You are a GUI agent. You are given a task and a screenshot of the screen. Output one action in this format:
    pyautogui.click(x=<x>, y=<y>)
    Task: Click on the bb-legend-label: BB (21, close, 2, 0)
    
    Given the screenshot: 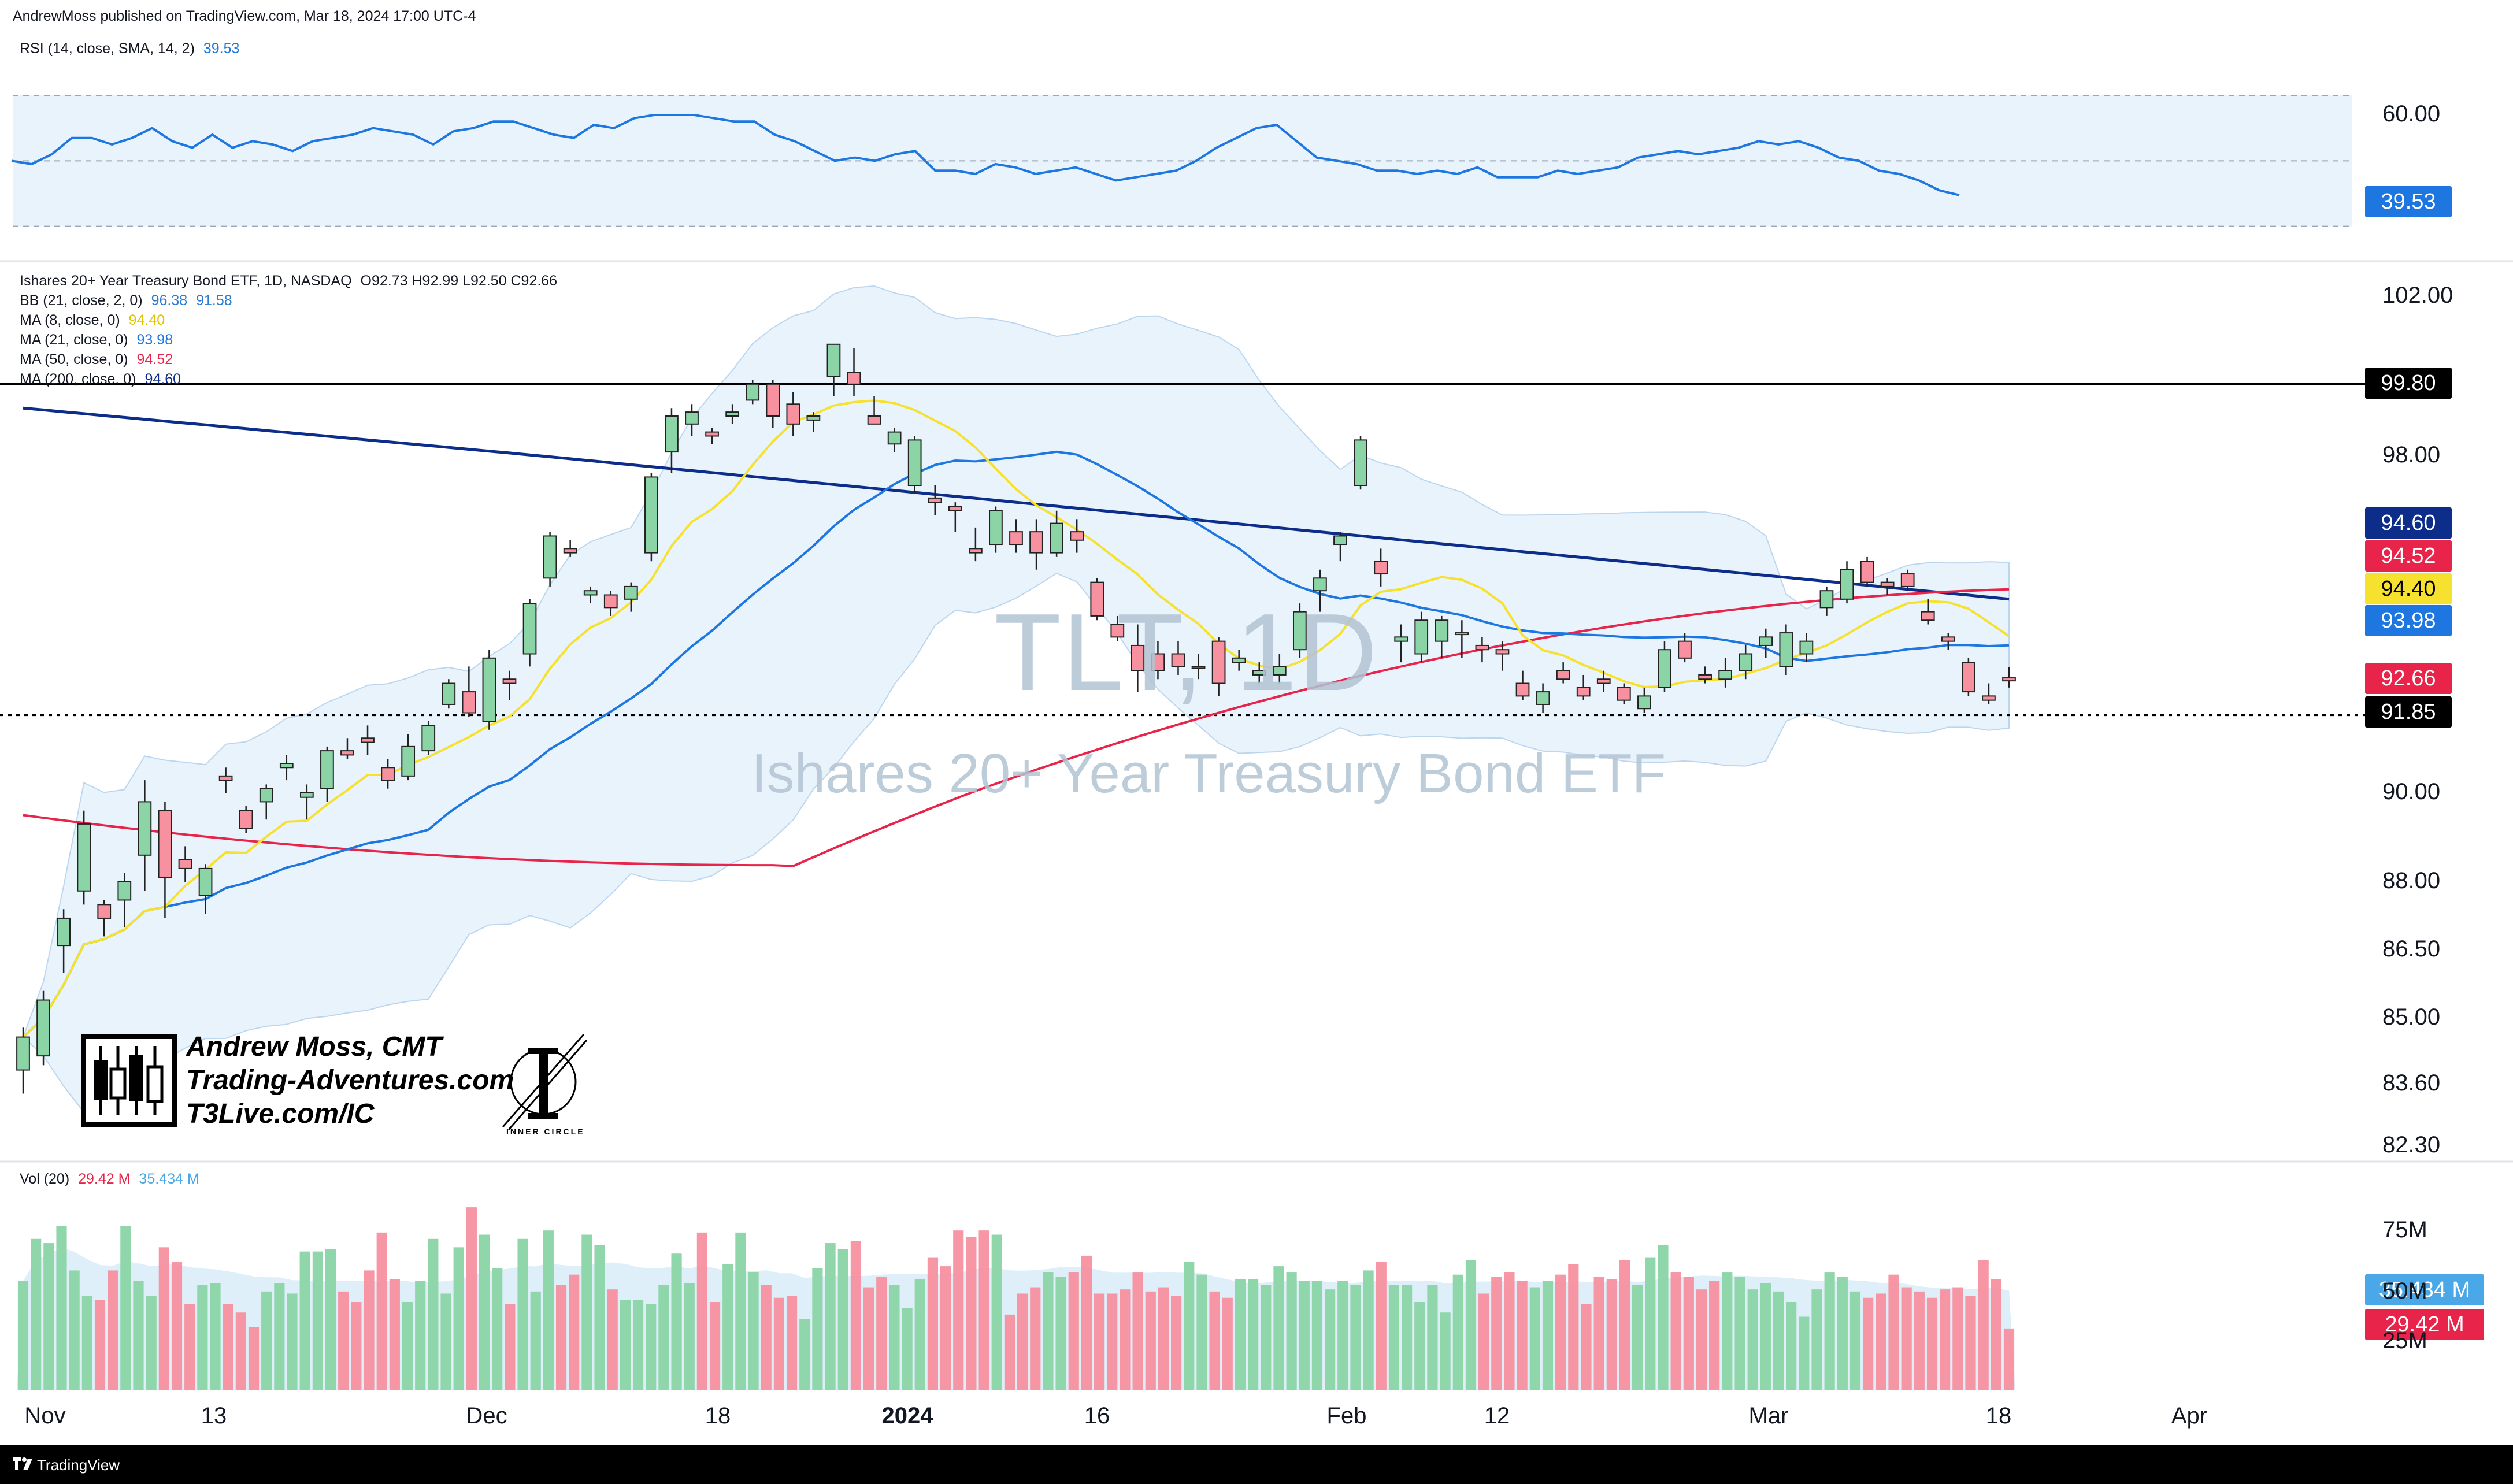 What is the action you would take?
    pyautogui.click(x=81, y=300)
    